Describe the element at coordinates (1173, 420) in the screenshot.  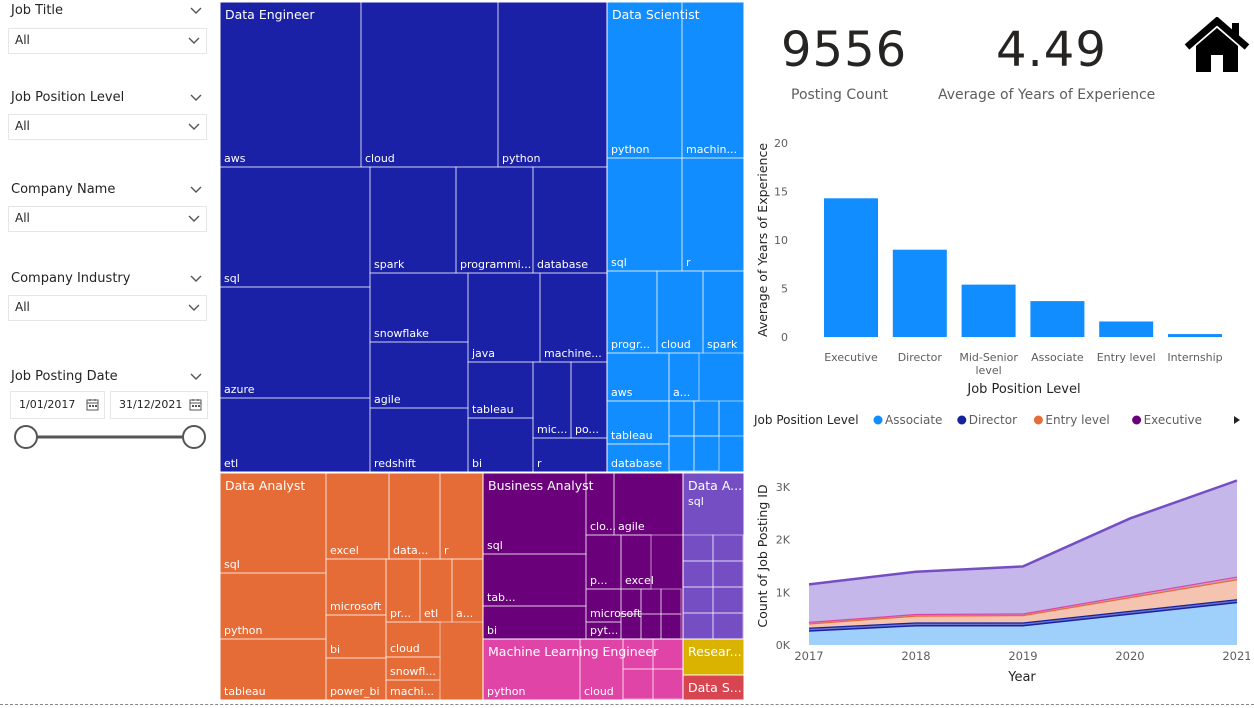
I see `legend-item: Executive` at that location.